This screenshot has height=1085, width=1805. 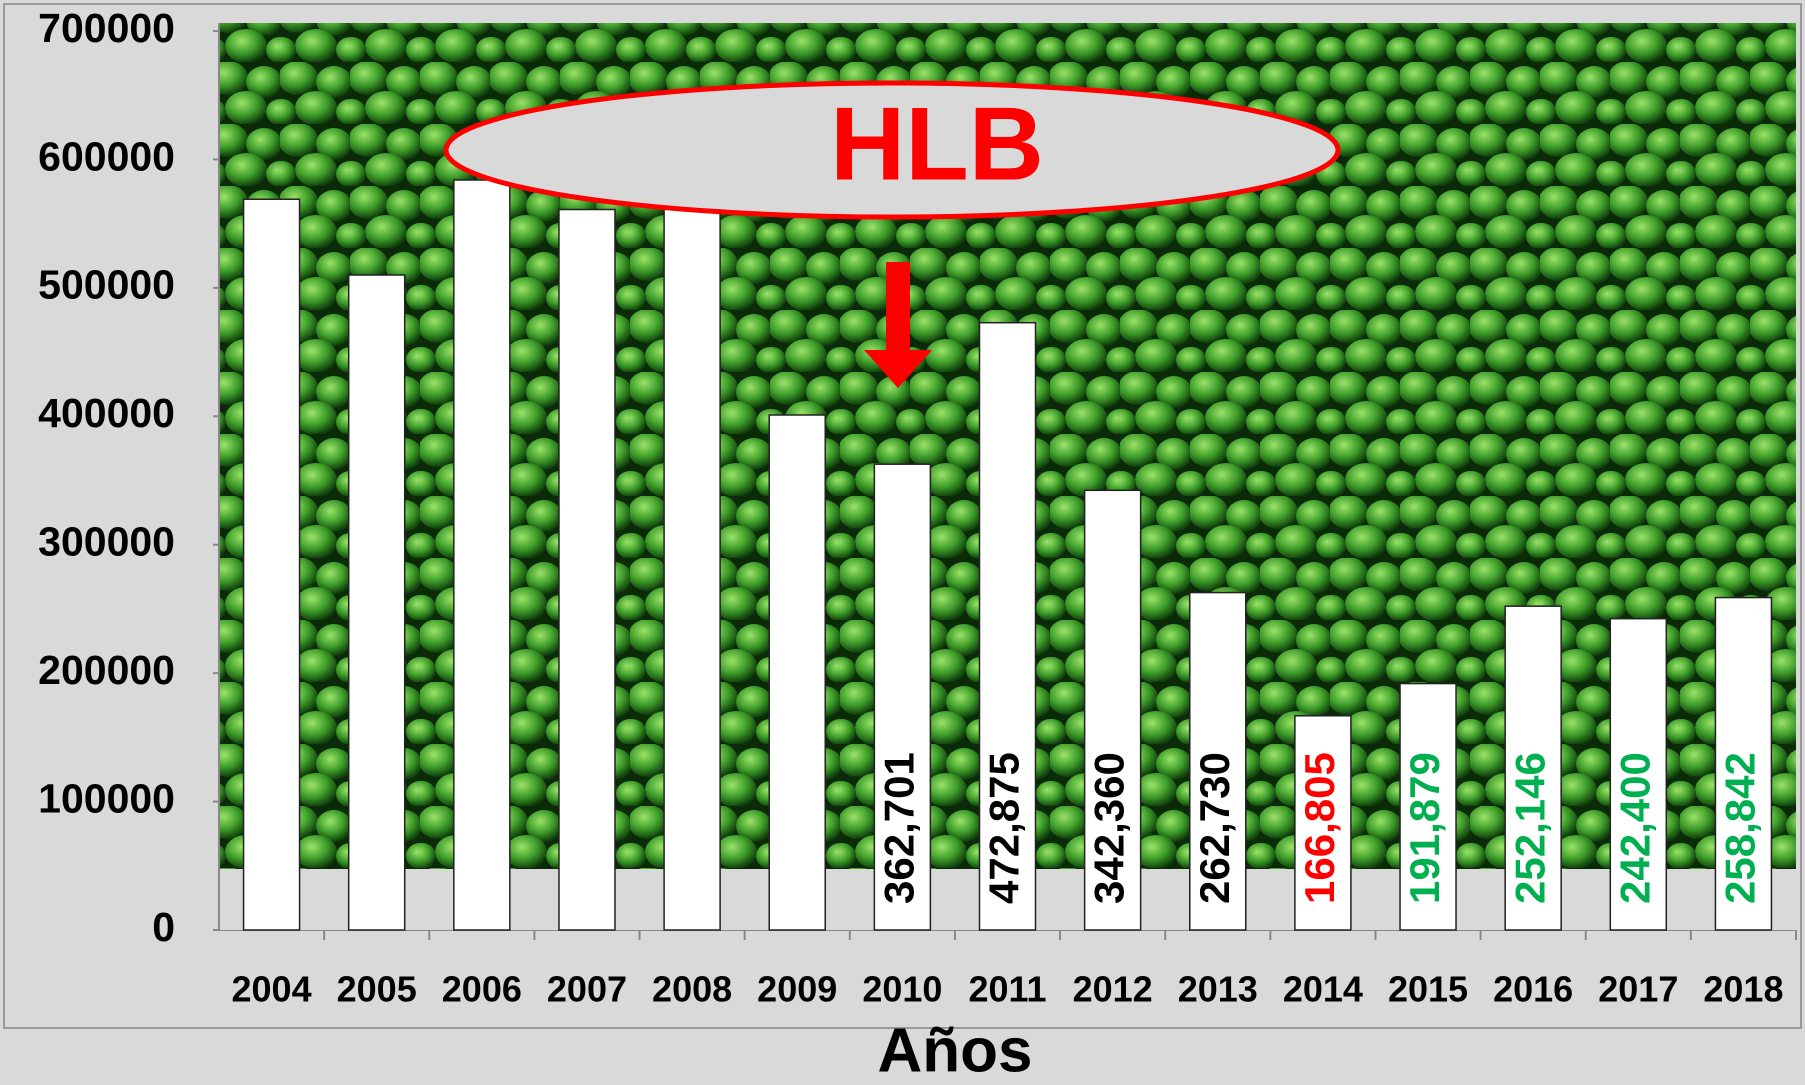 What do you see at coordinates (106, 413) in the screenshot?
I see `y-tick-label: 400000` at bounding box center [106, 413].